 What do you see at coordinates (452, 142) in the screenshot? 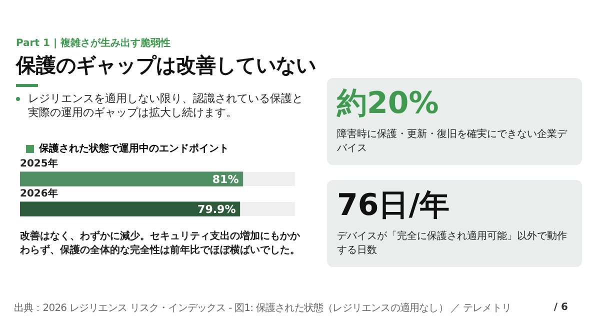
I see `text: 障害時に保護・更新・復旧を確実にできない企業デバイス` at bounding box center [452, 142].